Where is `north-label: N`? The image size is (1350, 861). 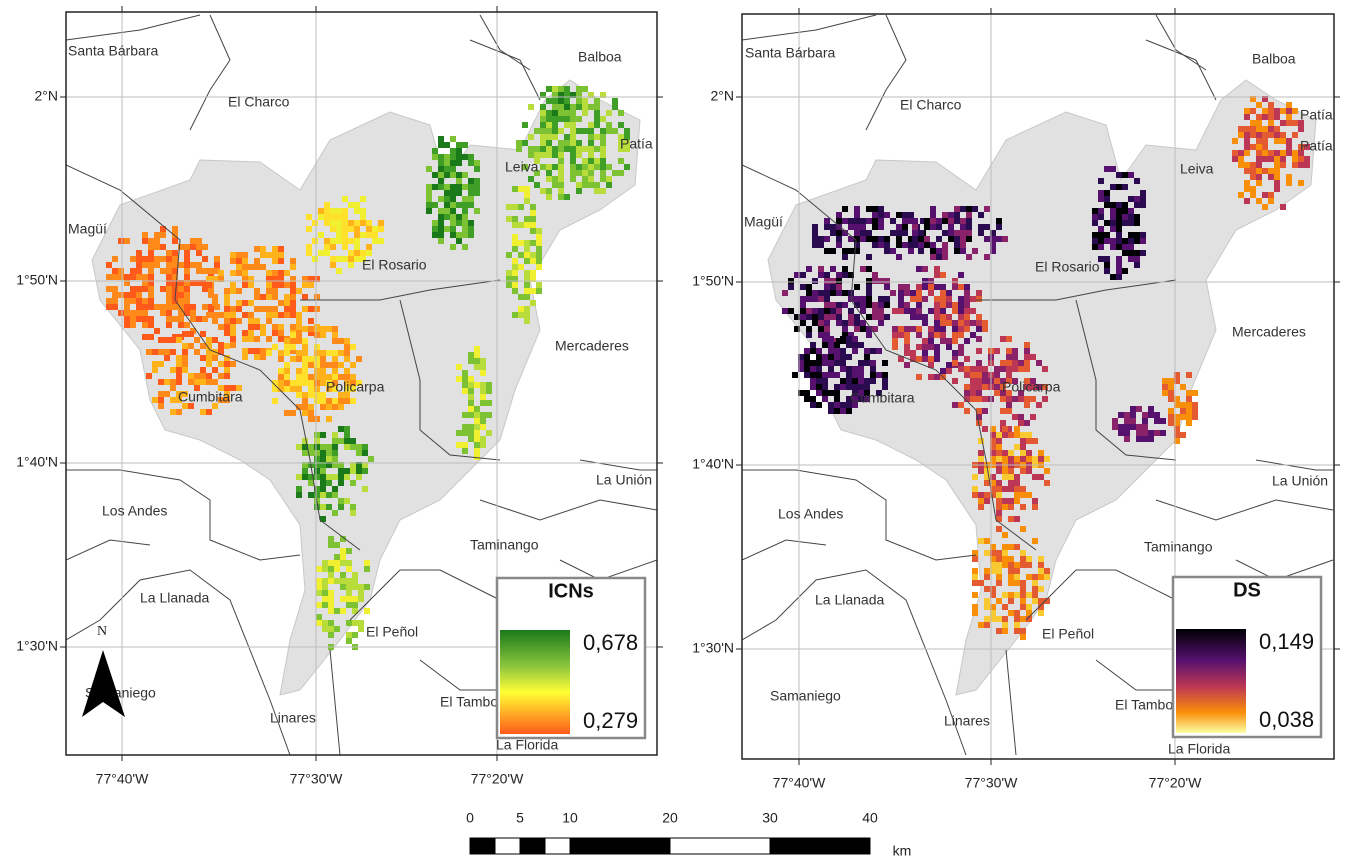
north-label: N is located at coordinates (102, 631).